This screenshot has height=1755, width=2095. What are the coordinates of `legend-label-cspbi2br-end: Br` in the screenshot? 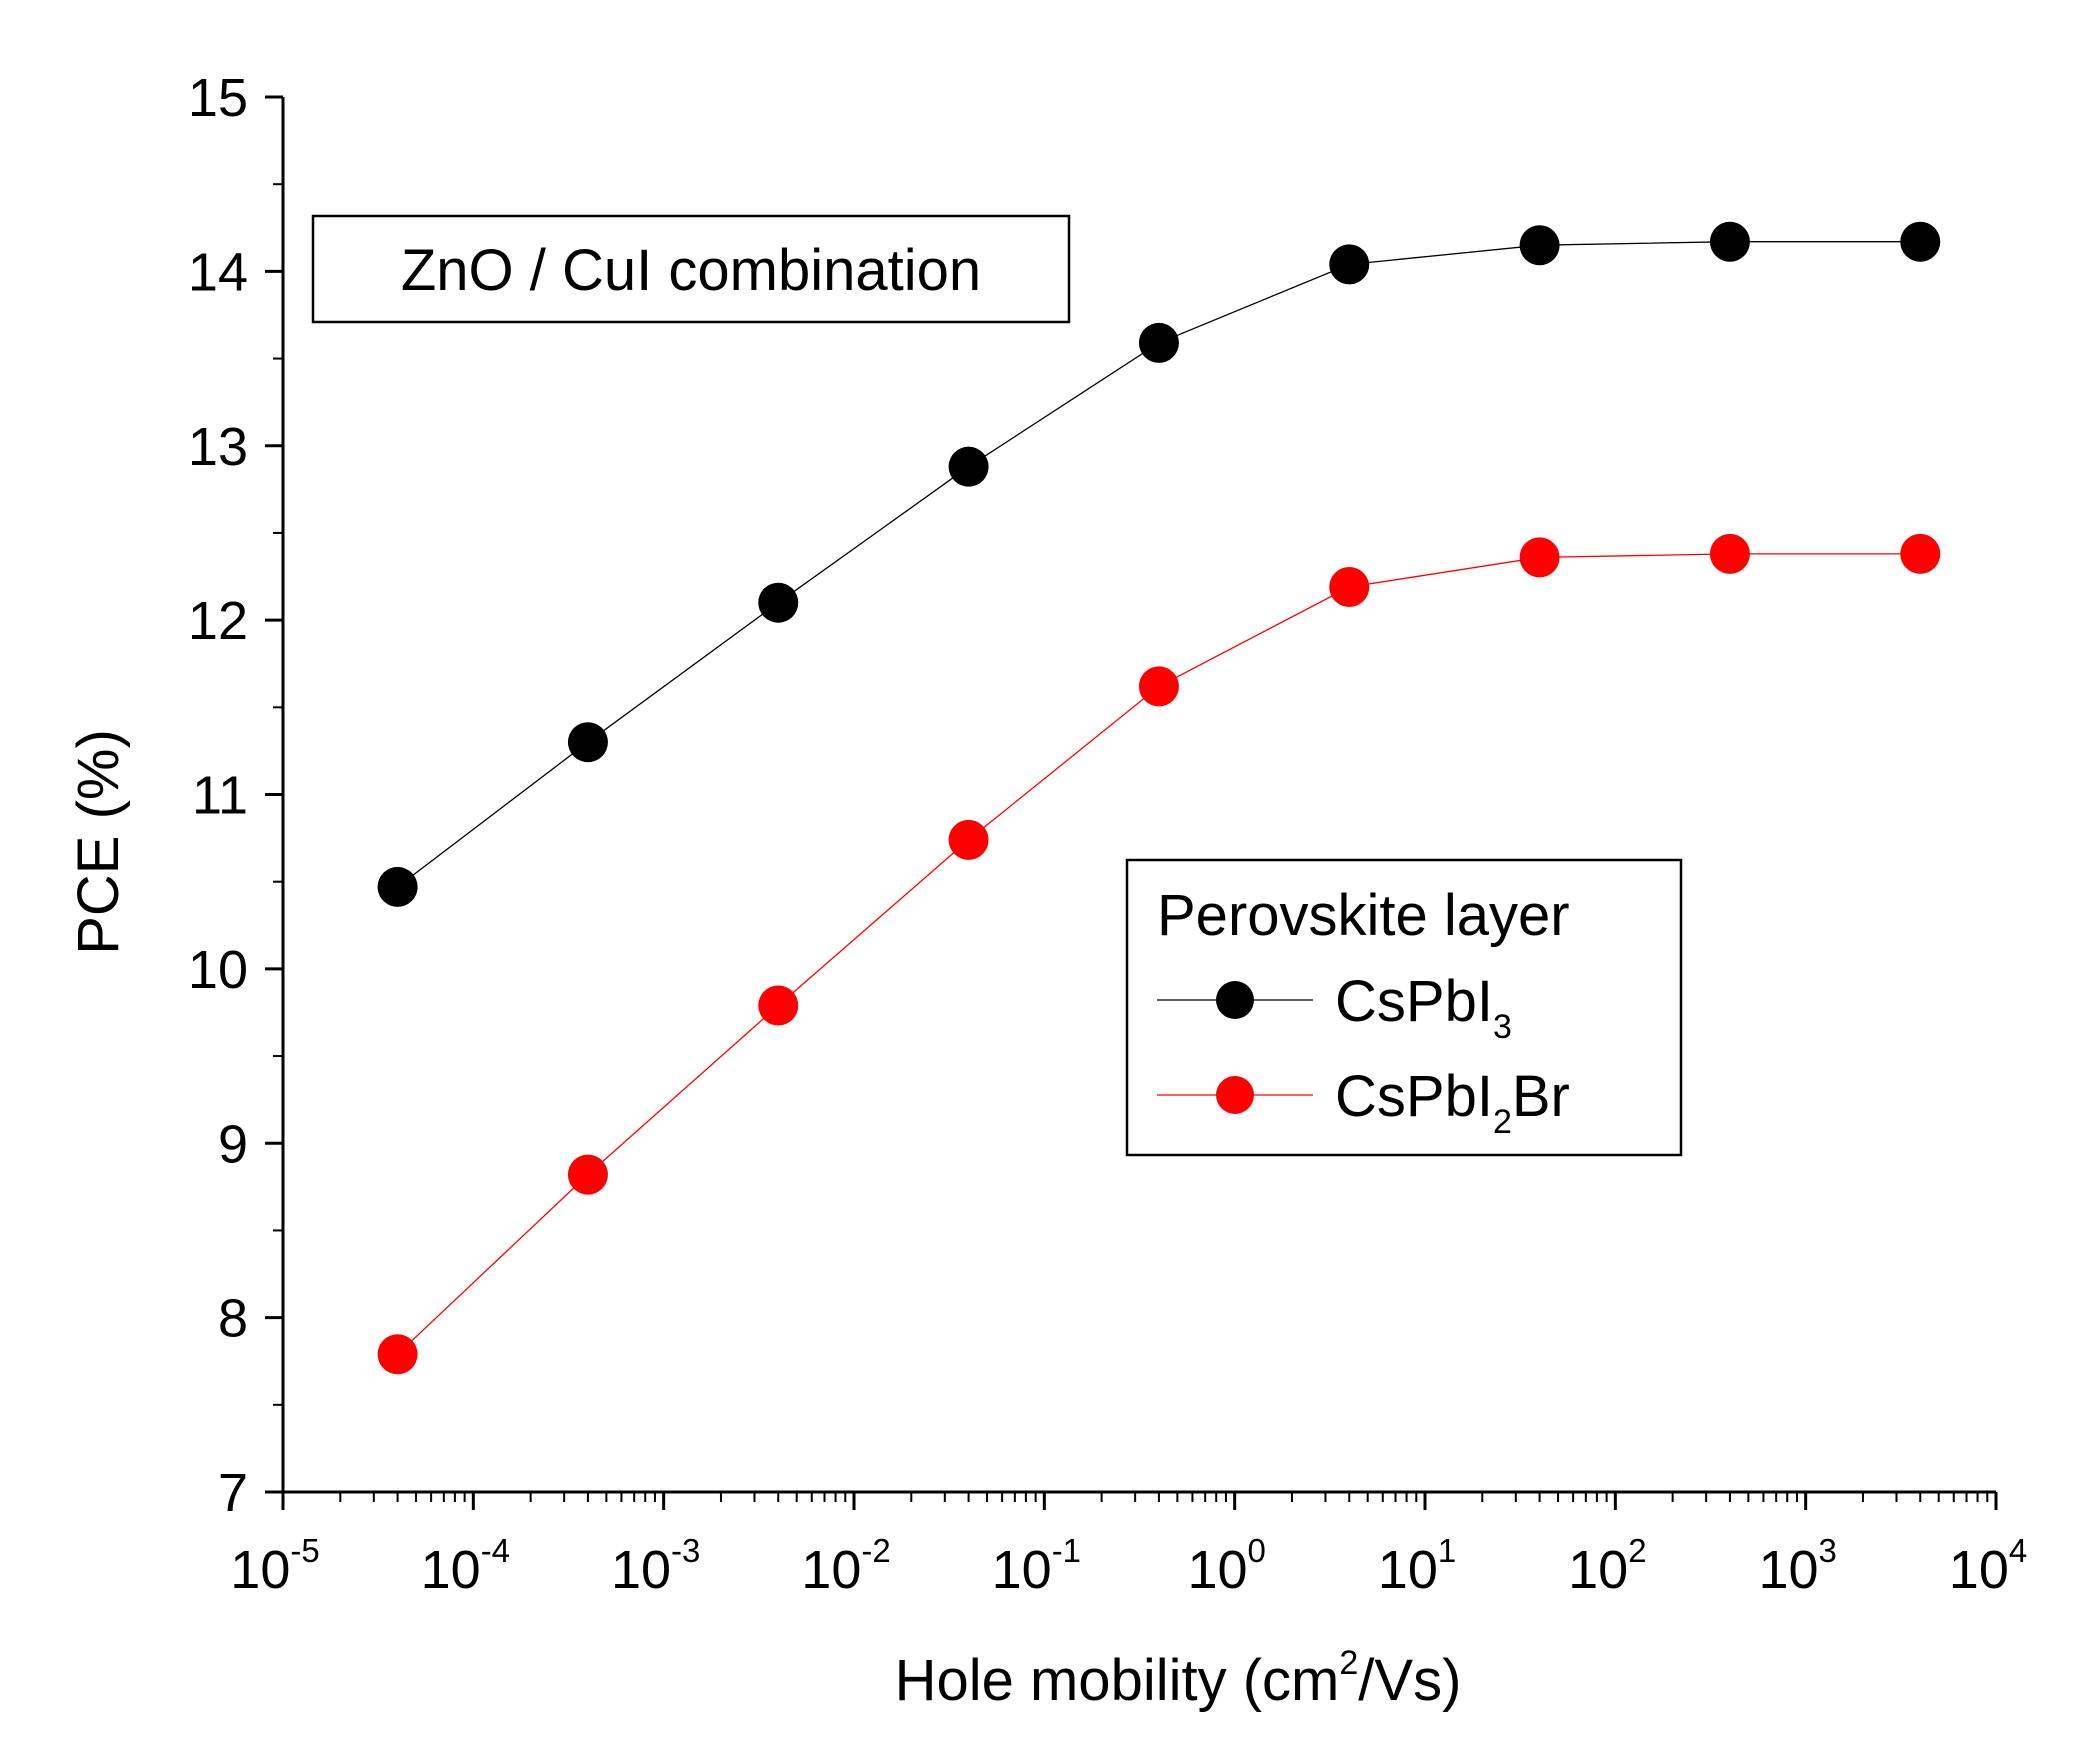 It's located at (1541, 1096).